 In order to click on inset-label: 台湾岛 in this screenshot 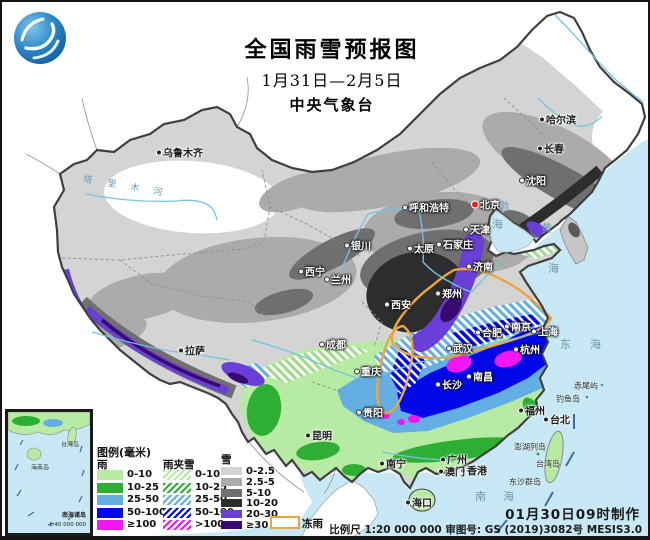, I will do `click(70, 445)`.